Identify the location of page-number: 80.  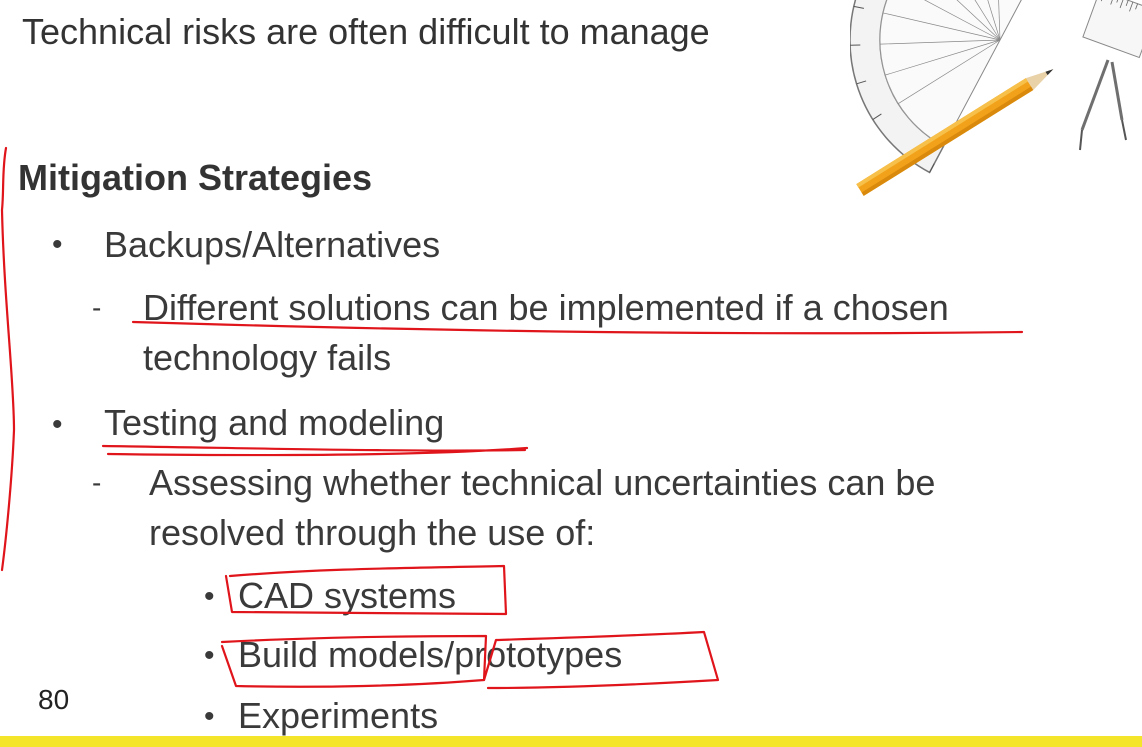
(54, 699).